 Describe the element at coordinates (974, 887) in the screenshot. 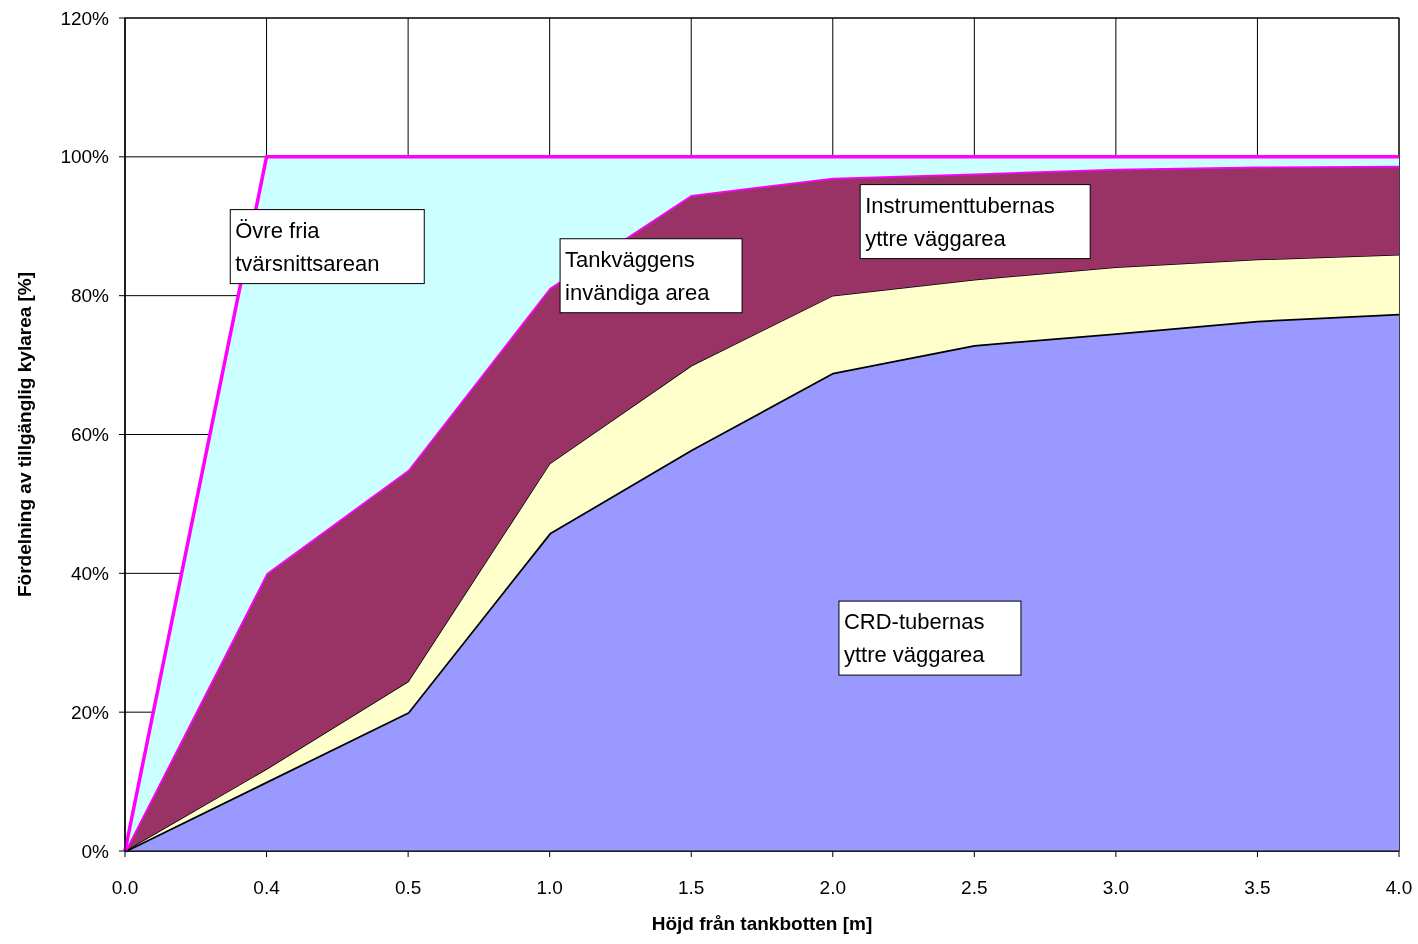

I see `x-tick-label: 2.5` at that location.